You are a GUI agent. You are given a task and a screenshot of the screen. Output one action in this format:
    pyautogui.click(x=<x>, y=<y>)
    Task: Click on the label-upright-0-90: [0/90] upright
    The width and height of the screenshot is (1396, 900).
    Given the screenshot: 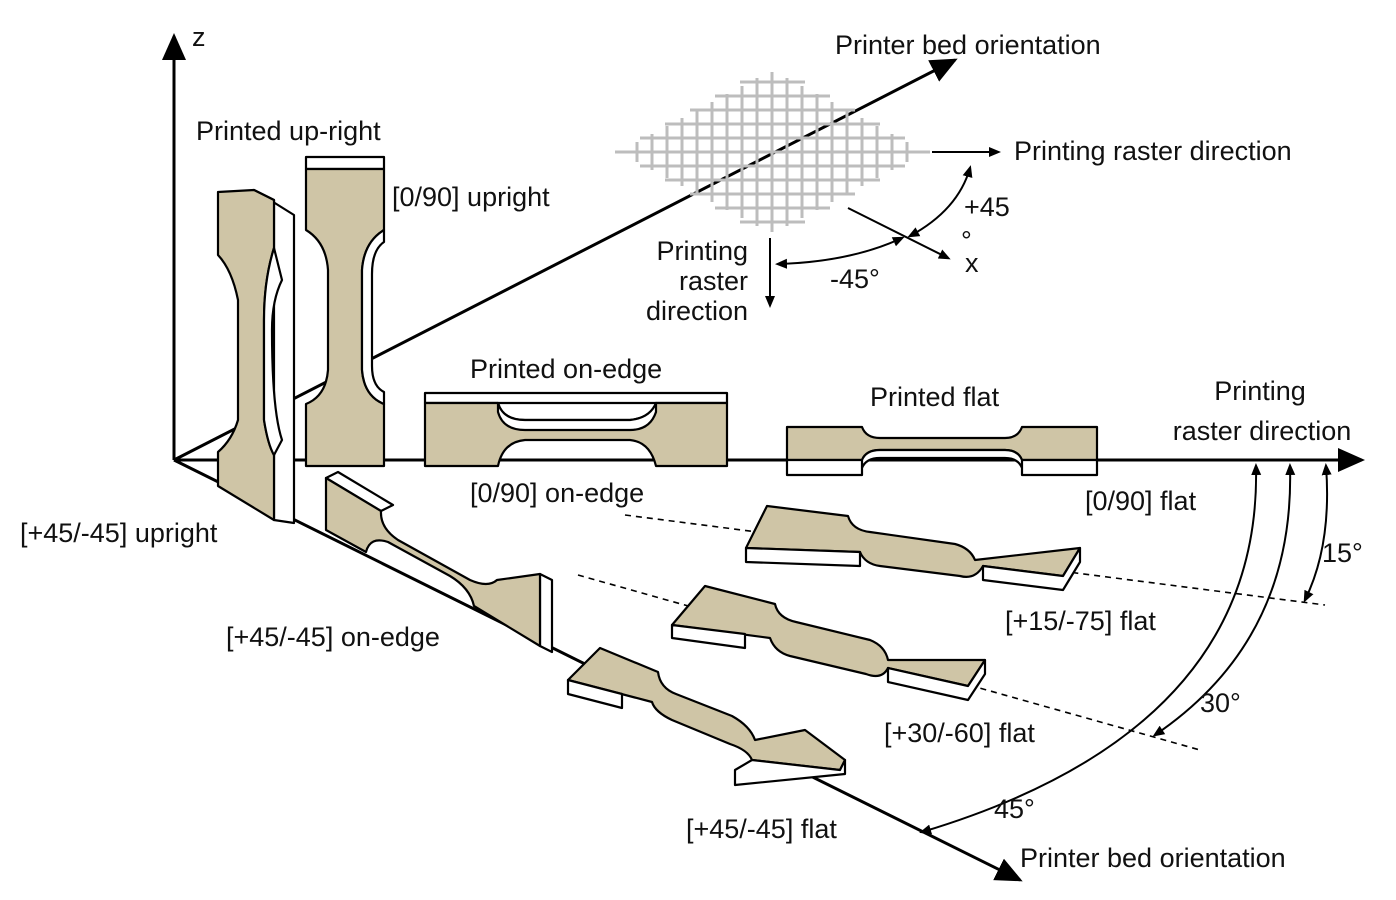 What is the action you would take?
    pyautogui.click(x=471, y=197)
    